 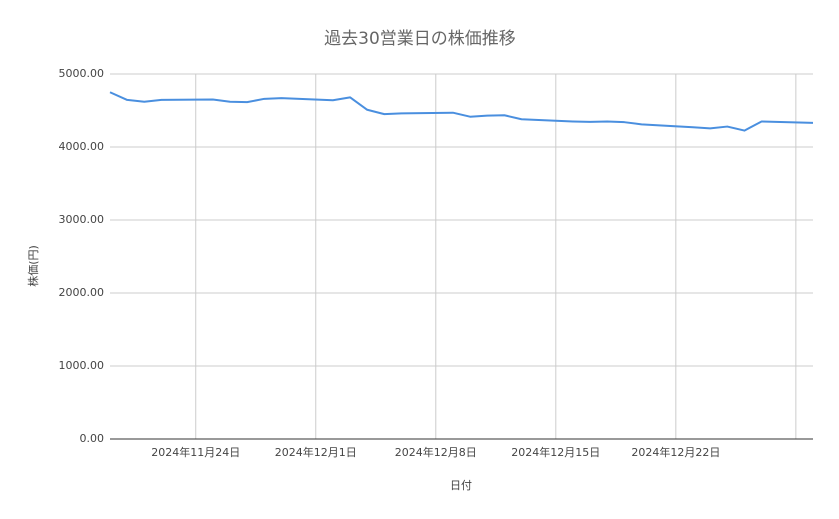 What do you see at coordinates (555, 452) in the screenshot?
I see `x-tick-label: 2024年12月15日` at bounding box center [555, 452].